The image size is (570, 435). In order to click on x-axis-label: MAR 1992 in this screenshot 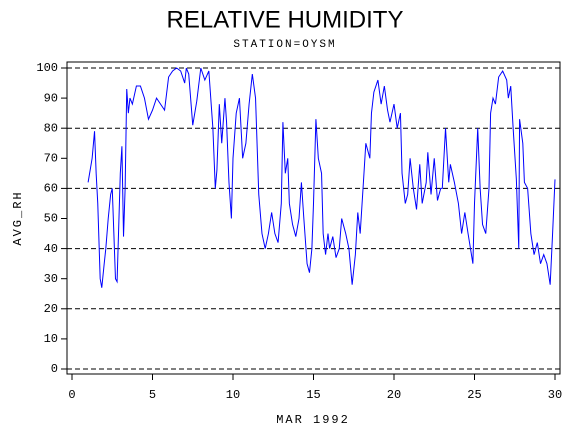, I will do `click(313, 420)`.